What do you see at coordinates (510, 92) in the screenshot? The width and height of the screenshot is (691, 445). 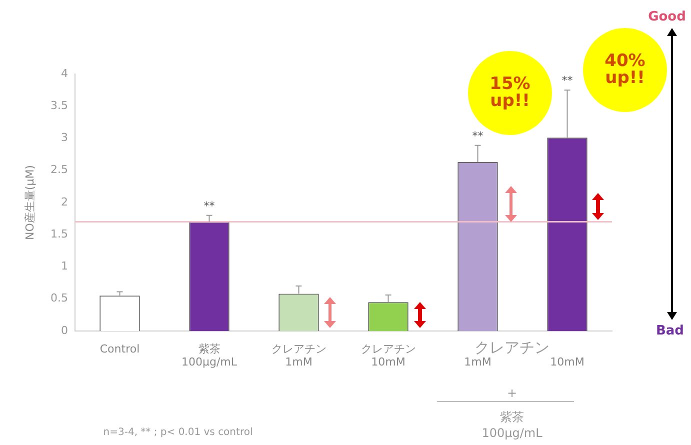 I see `annotation: 15% up!!` at bounding box center [510, 92].